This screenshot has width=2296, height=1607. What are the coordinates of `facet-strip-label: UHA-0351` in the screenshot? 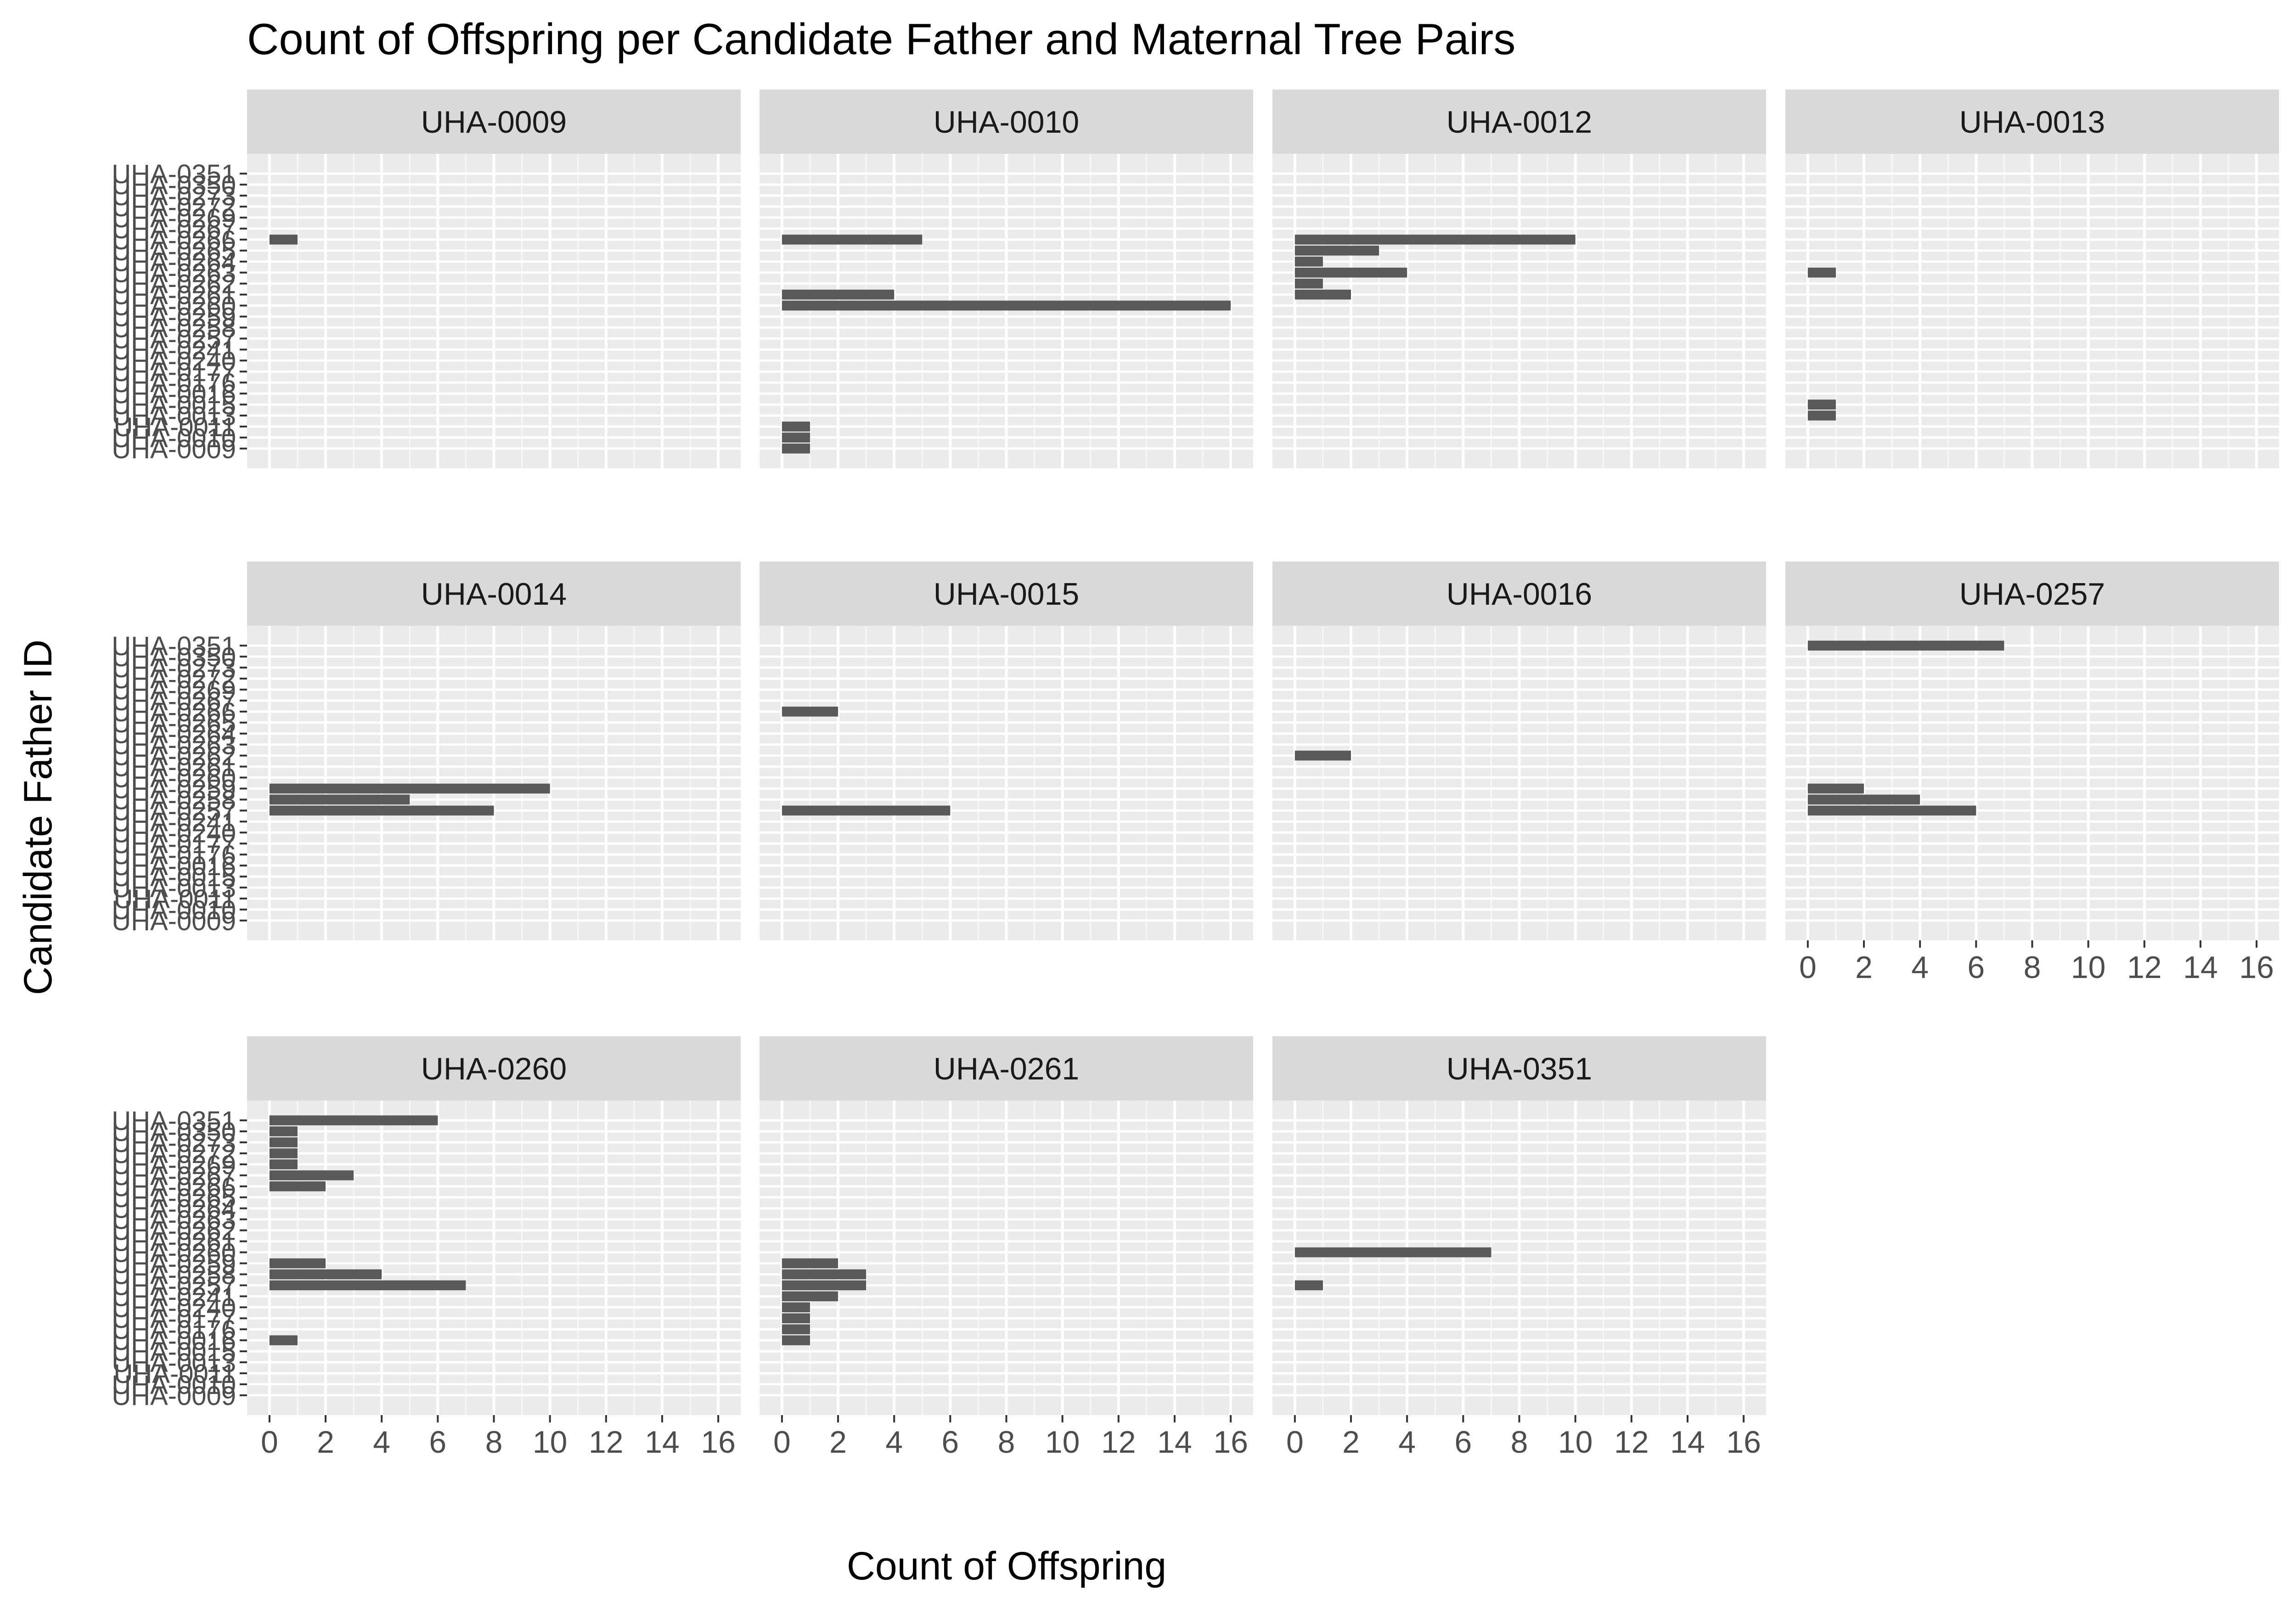 It's located at (1519, 1068).